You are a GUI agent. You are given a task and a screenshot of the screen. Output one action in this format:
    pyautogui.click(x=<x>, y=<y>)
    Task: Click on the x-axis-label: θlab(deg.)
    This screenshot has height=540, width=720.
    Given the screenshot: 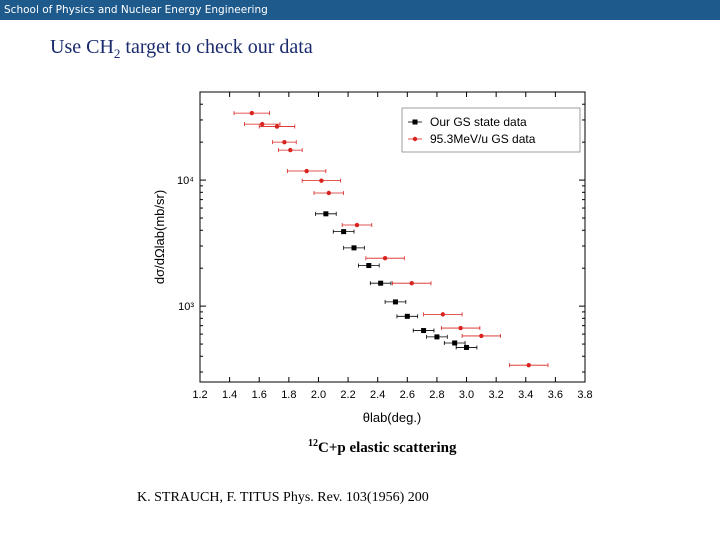 What is the action you would take?
    pyautogui.click(x=392, y=417)
    